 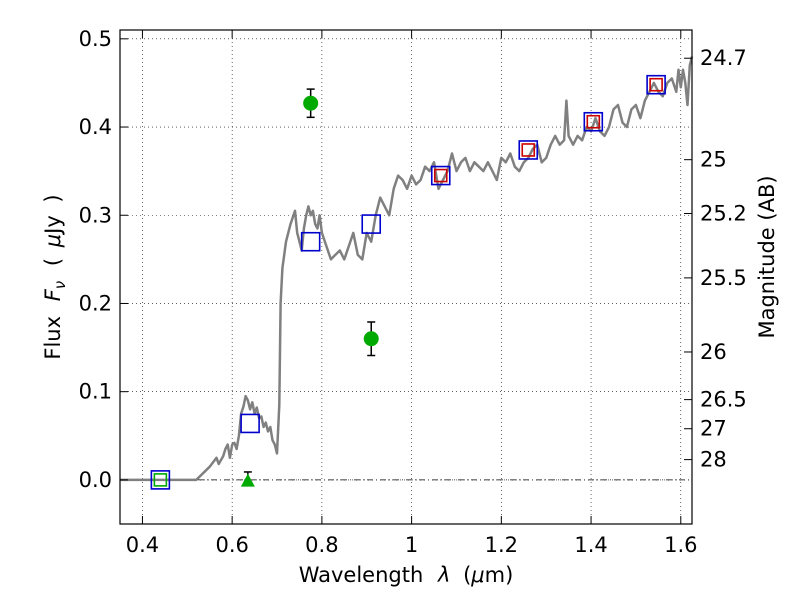 I want to click on y2-tick-label: 27, so click(x=713, y=429).